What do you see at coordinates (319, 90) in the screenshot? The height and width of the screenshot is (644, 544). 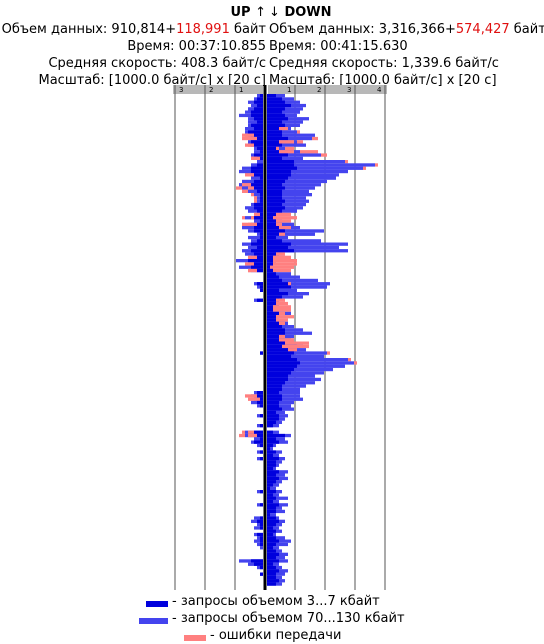 I see `down-tick-label: 2` at bounding box center [319, 90].